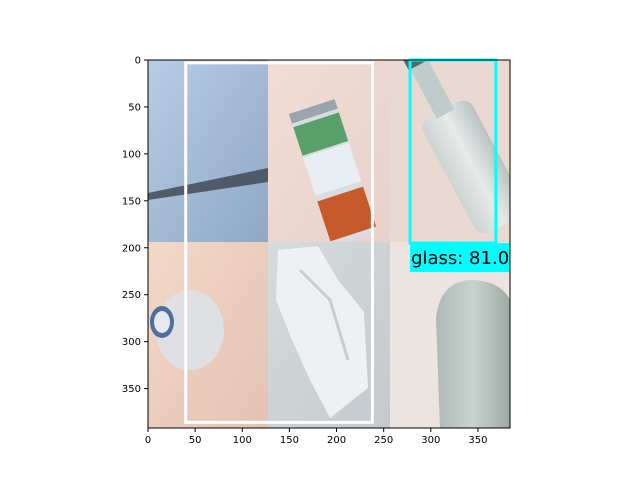  Describe the element at coordinates (208, 184) in the screenshot. I see `cardboard-strip` at that location.